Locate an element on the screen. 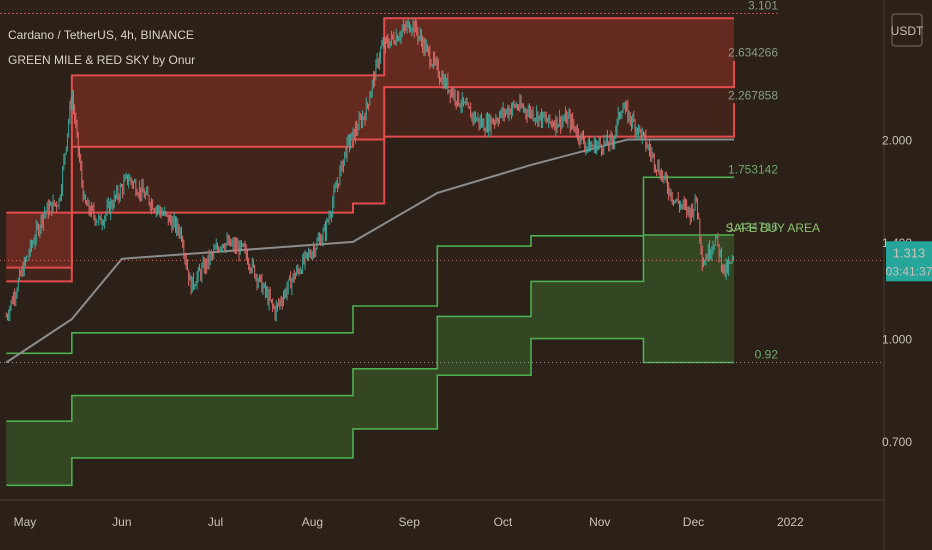  y-tick-label: 1.000 is located at coordinates (897, 340).